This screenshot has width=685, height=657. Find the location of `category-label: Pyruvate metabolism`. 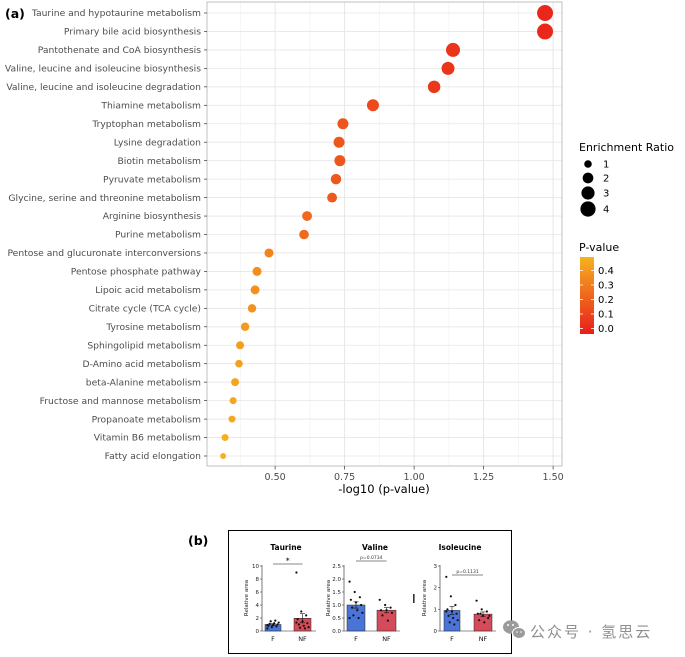

category-label: Pyruvate metabolism is located at coordinates (152, 179).